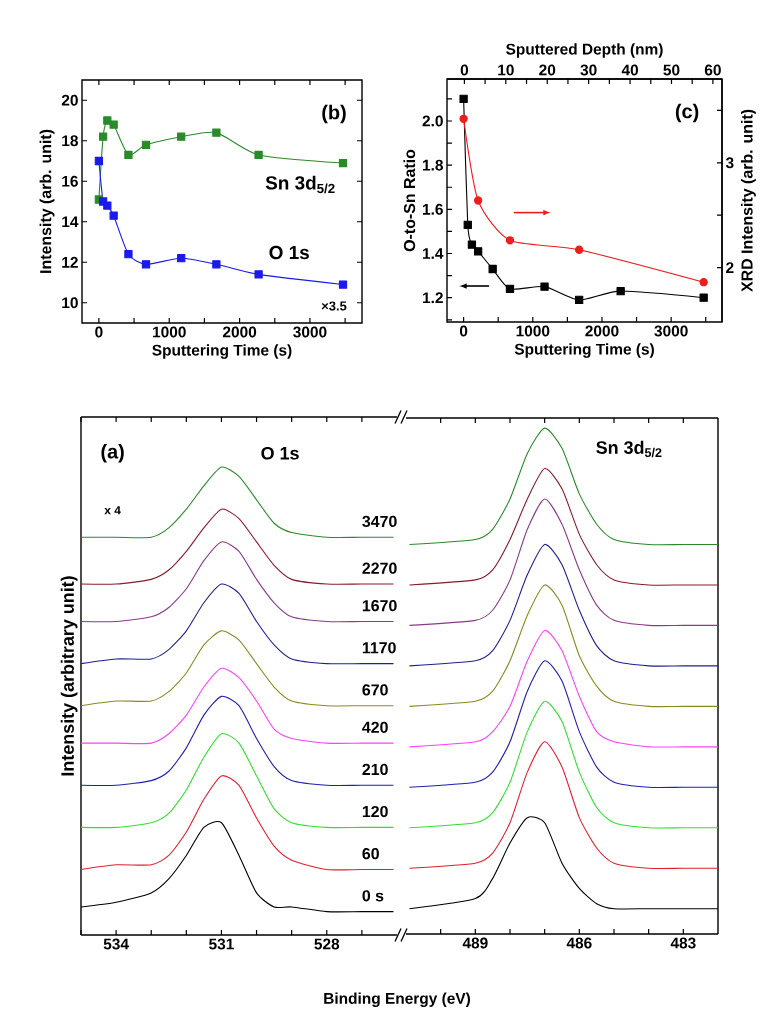  I want to click on series-label: 3470, so click(379, 521).